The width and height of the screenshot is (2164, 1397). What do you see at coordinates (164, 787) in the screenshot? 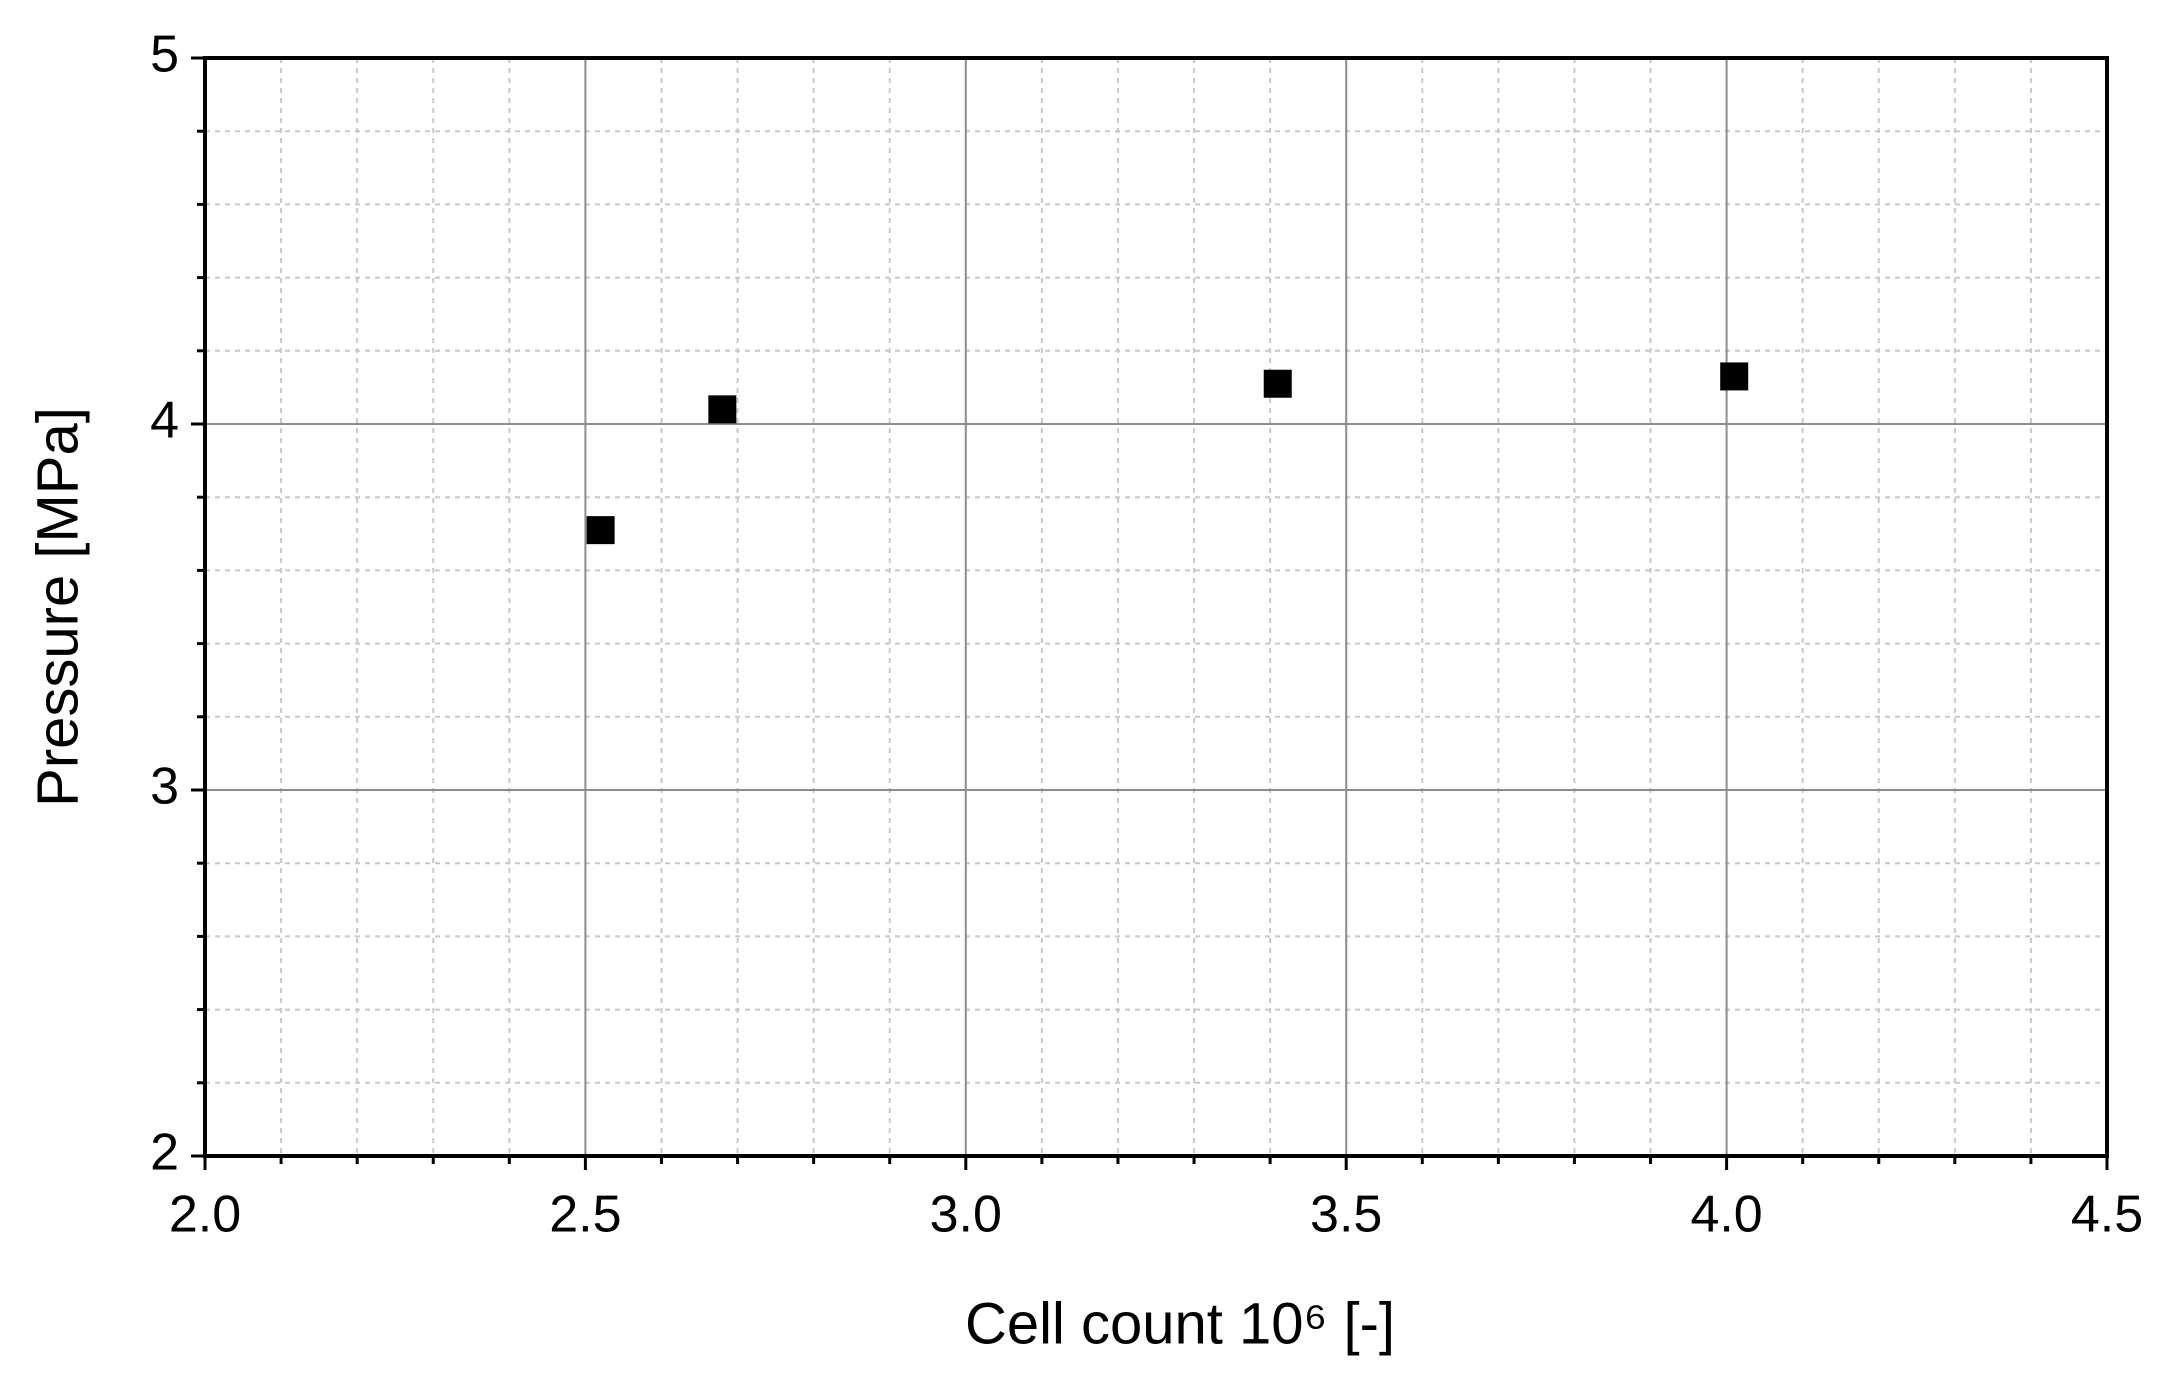
I see `y-tick-label: 3` at bounding box center [164, 787].